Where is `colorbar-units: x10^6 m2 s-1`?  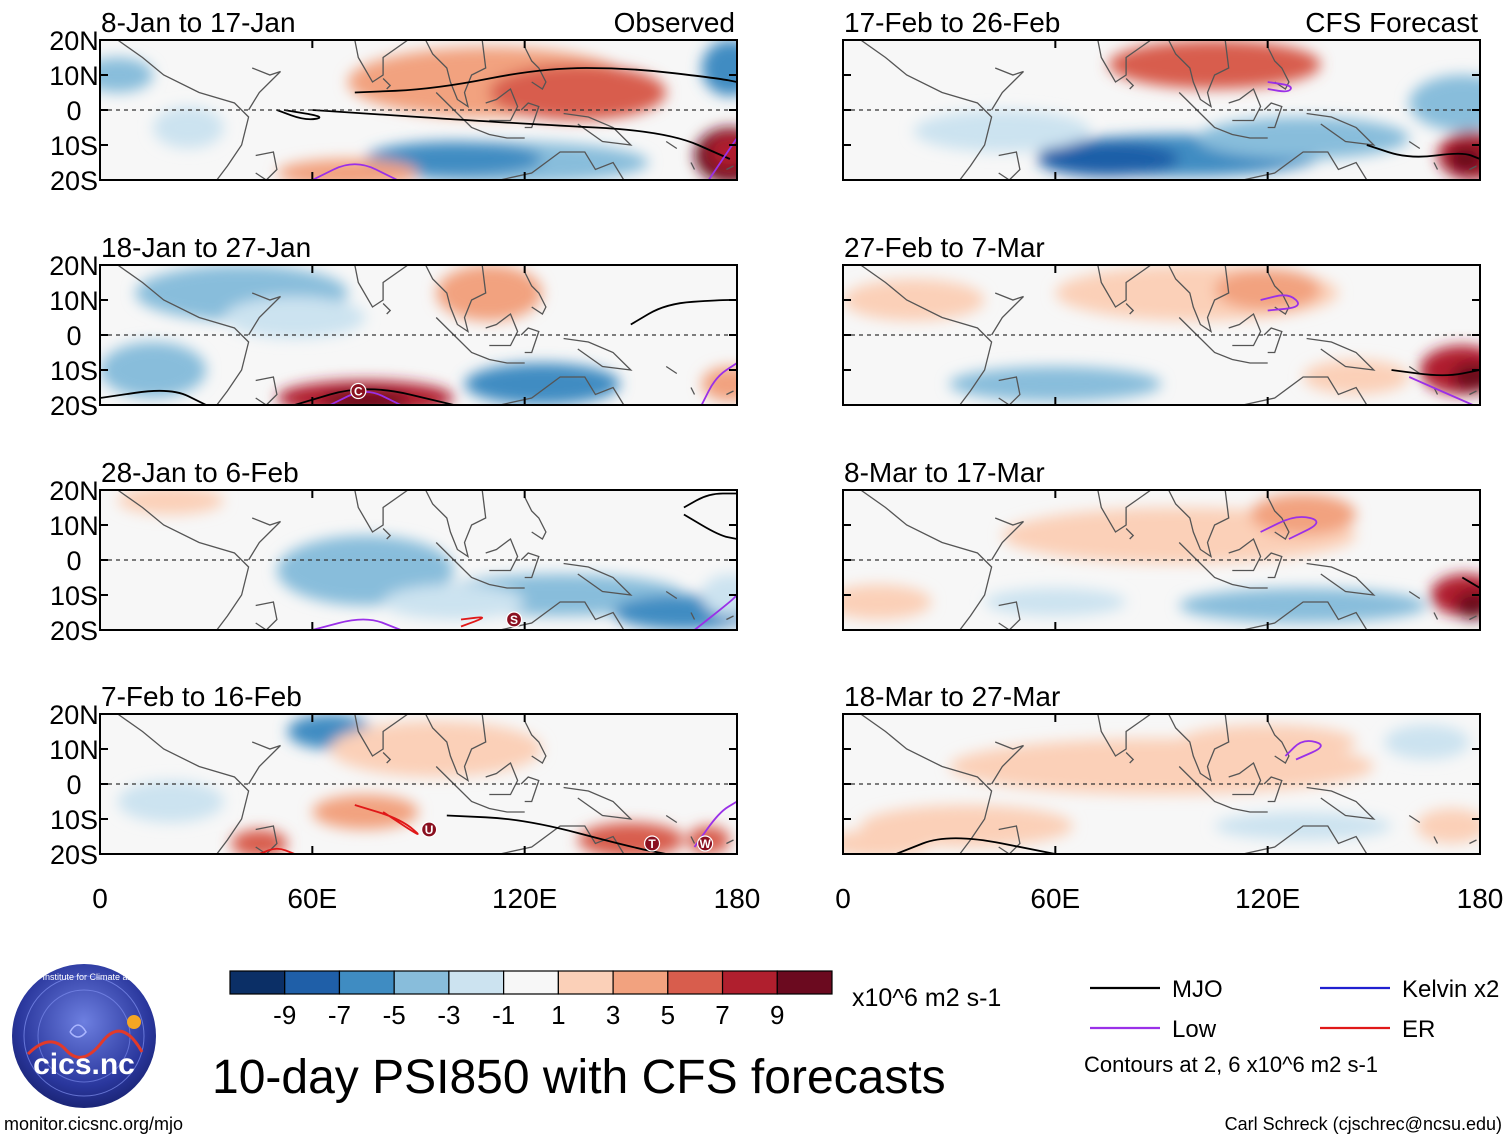
colorbar-units: x10^6 m2 s-1 is located at coordinates (927, 998).